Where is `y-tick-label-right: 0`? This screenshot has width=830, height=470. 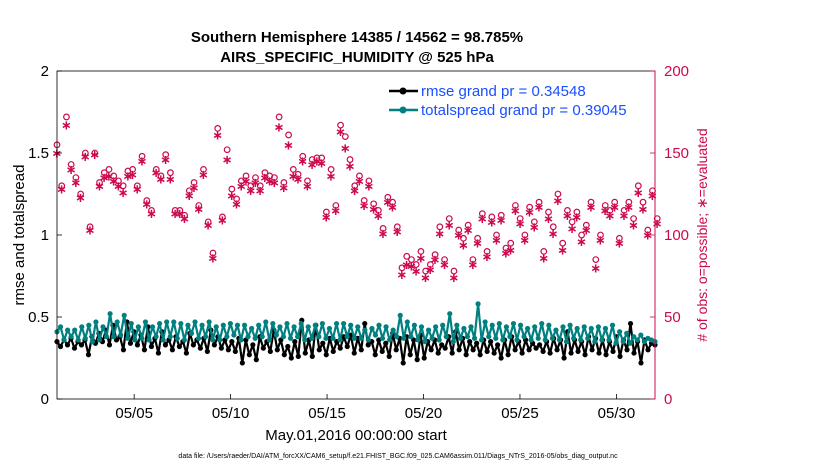
y-tick-label-right: 0 is located at coordinates (668, 399).